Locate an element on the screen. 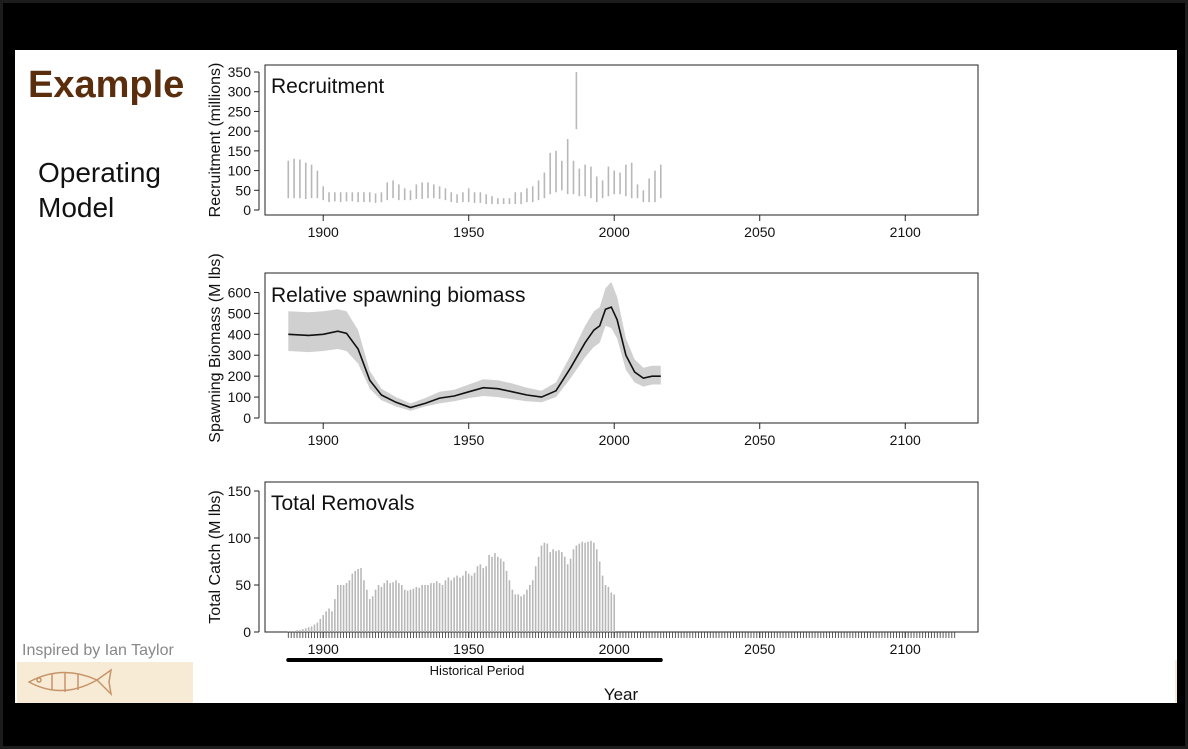  slide-title: Example is located at coordinates (106, 85).